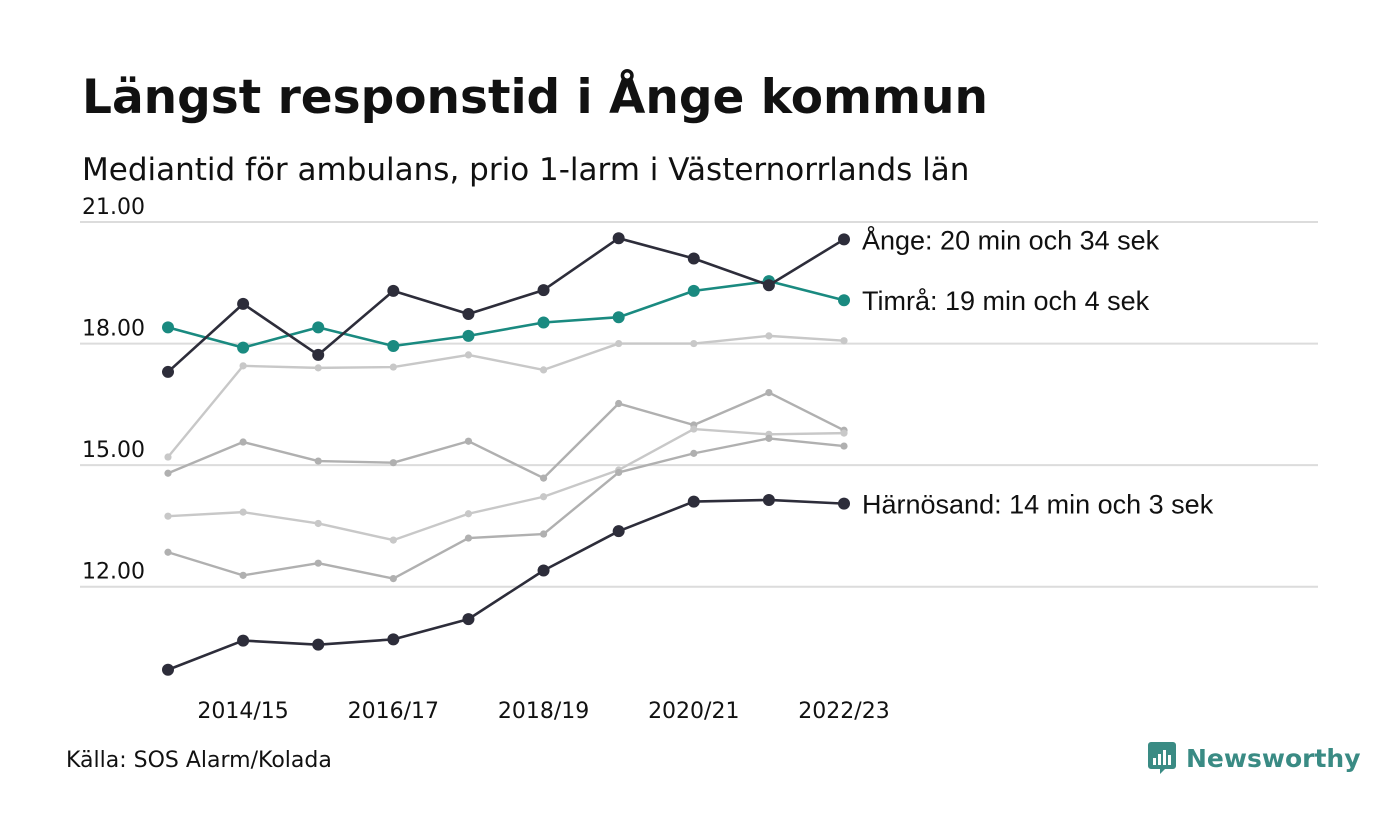 This screenshot has height=840, width=1400. I want to click on y-tick-label: 21.00, so click(113, 207).